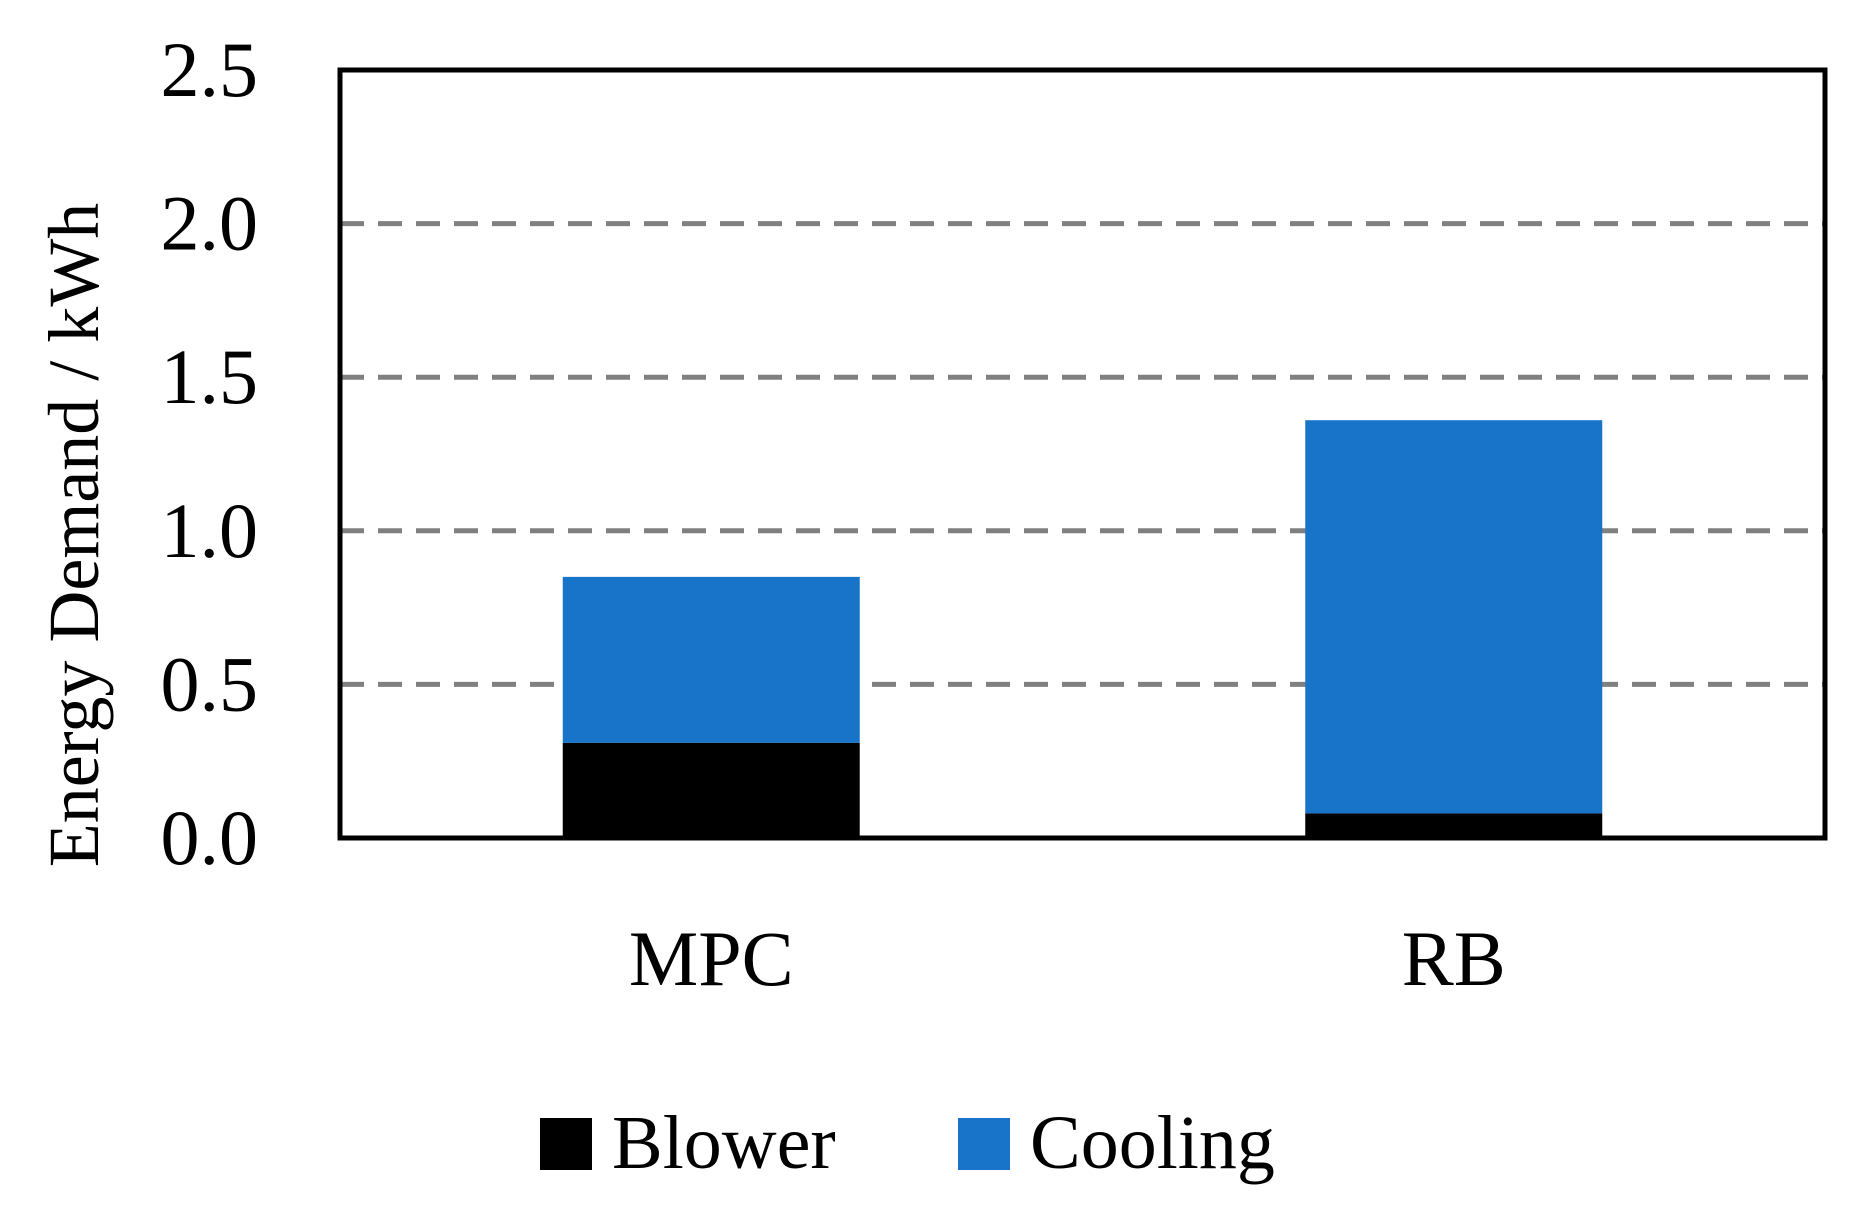 The width and height of the screenshot is (1855, 1218). What do you see at coordinates (1454, 825) in the screenshot?
I see `bar-blower-rb` at bounding box center [1454, 825].